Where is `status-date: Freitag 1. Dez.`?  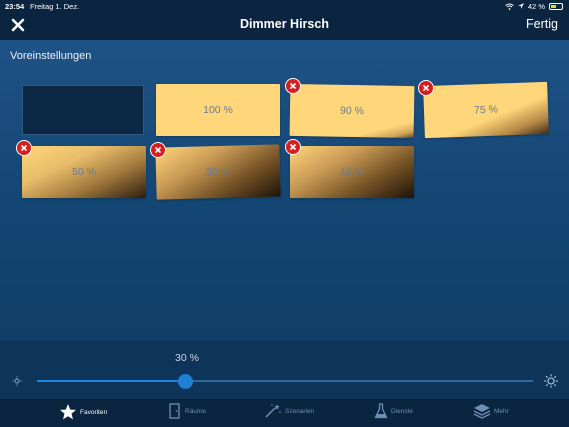
status-date: Freitag 1. Dez. is located at coordinates (55, 6).